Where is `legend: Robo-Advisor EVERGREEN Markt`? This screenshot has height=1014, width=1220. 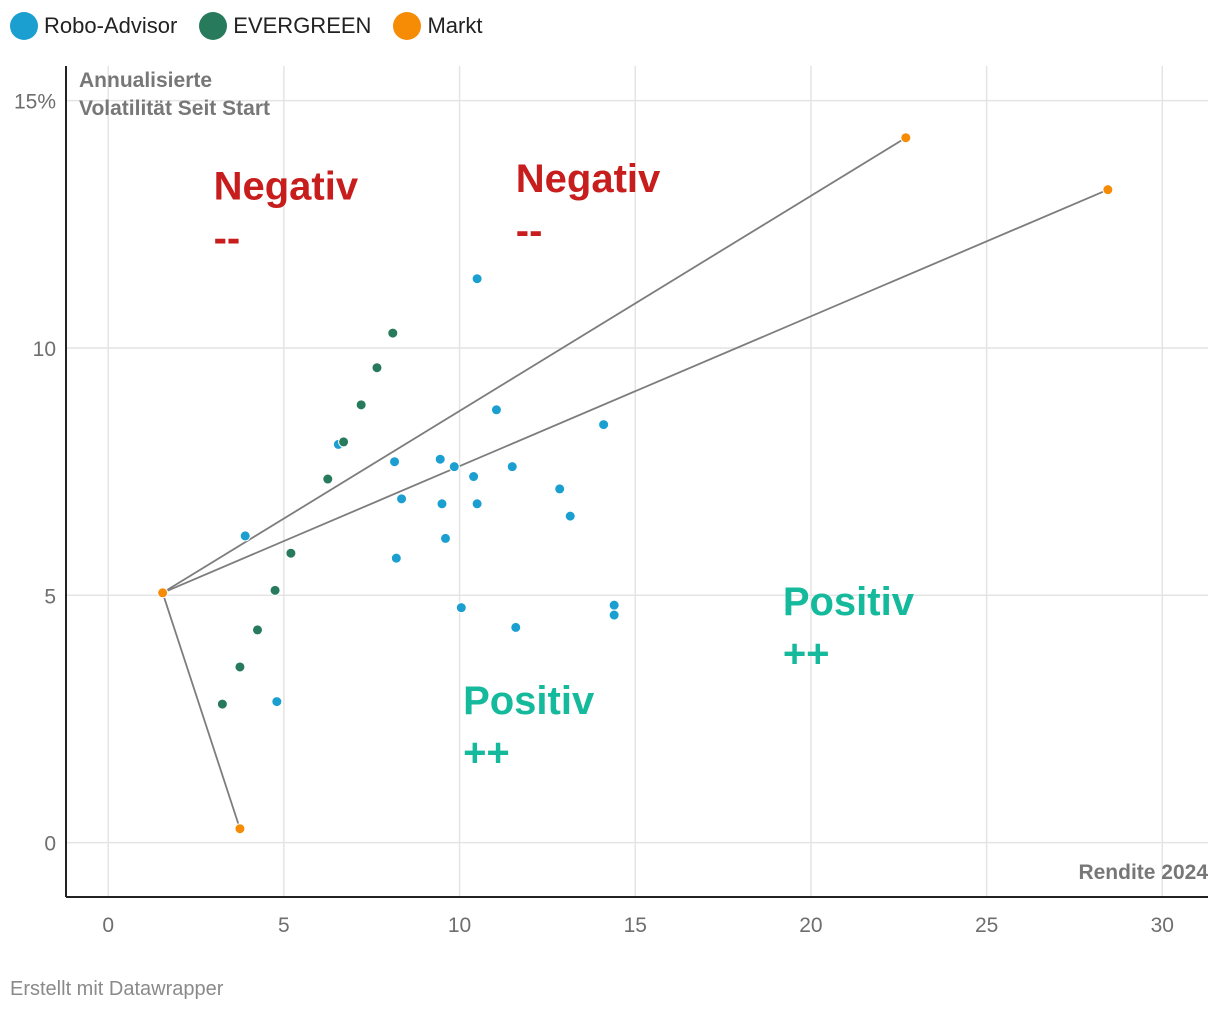 legend: Robo-Advisor EVERGREEN Markt is located at coordinates (246, 26).